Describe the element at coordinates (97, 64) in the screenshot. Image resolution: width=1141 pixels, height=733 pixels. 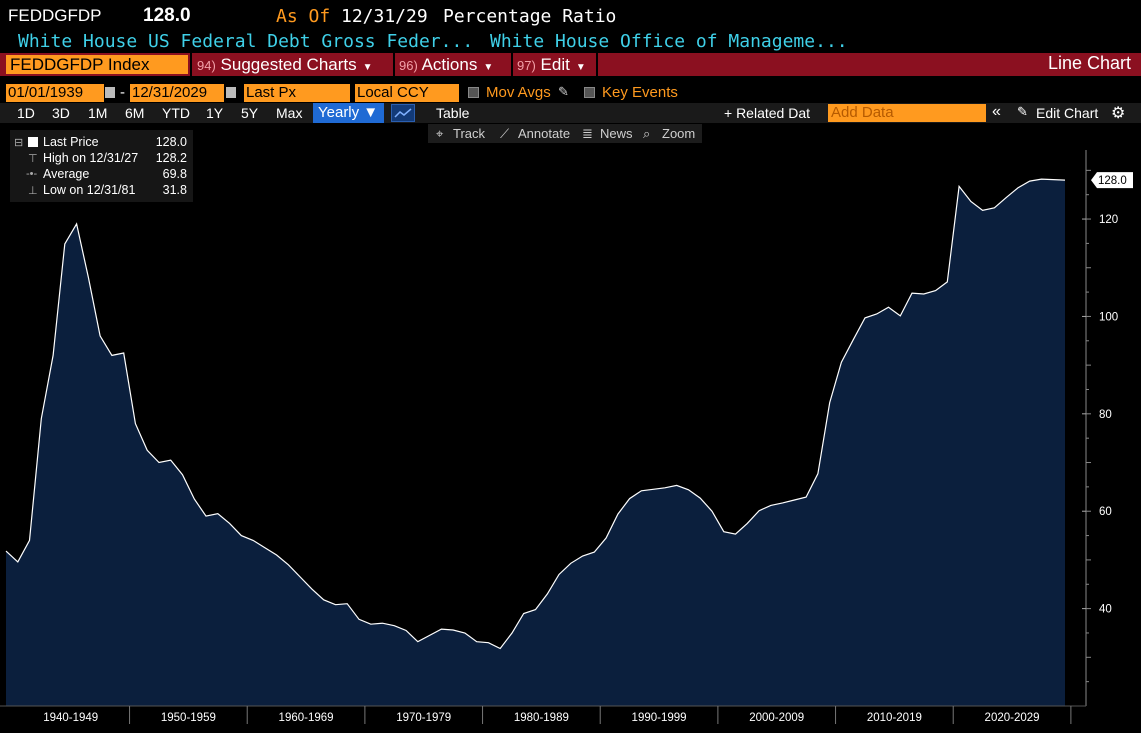
I see `index-field: FEDDGFDP Index` at that location.